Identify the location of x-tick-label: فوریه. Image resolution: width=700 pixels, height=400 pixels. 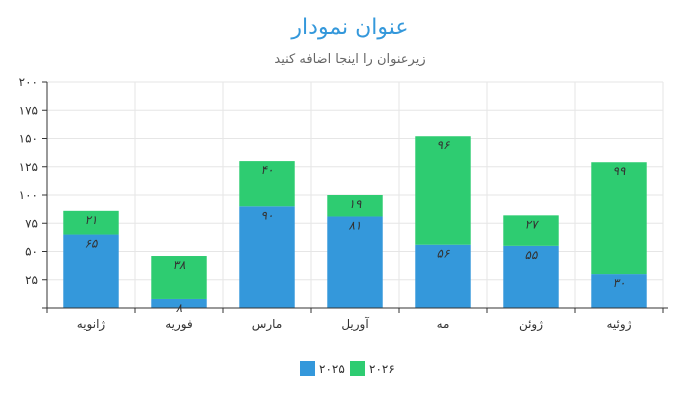
(179, 324).